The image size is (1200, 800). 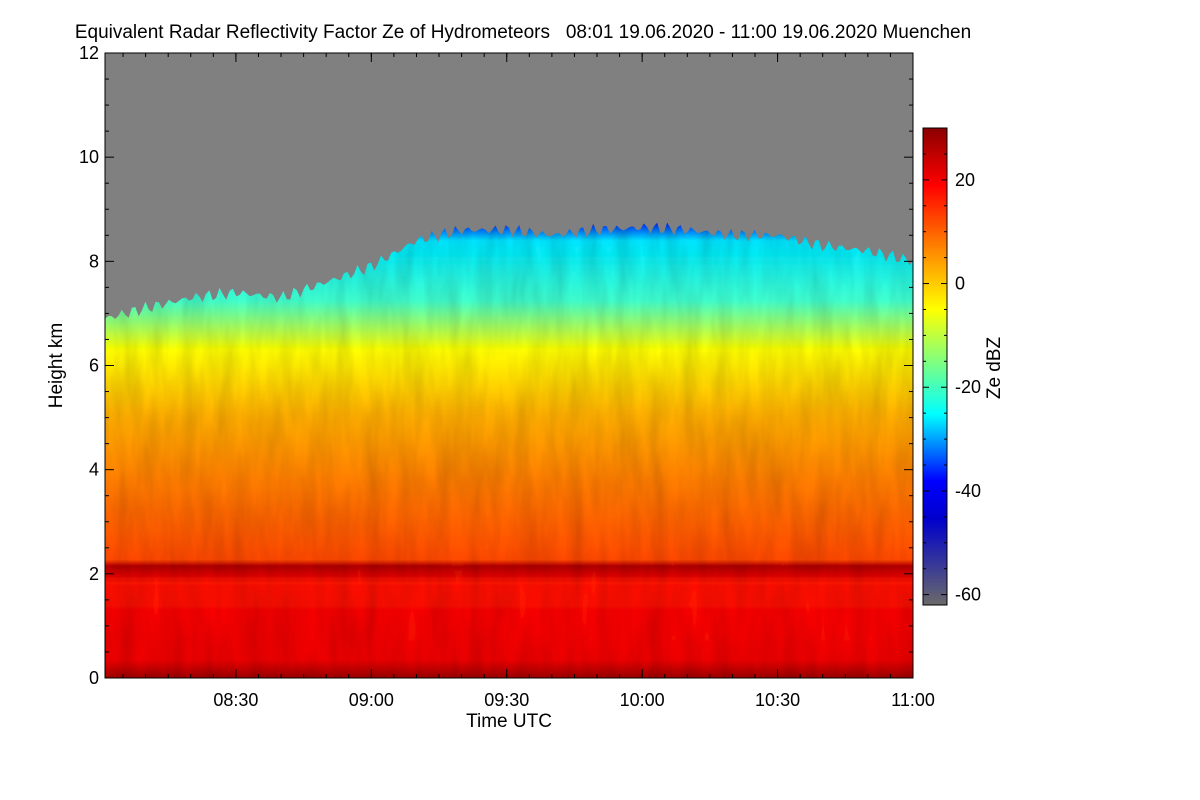 What do you see at coordinates (994, 367) in the screenshot?
I see `colorbar-title: Ze dBZ` at bounding box center [994, 367].